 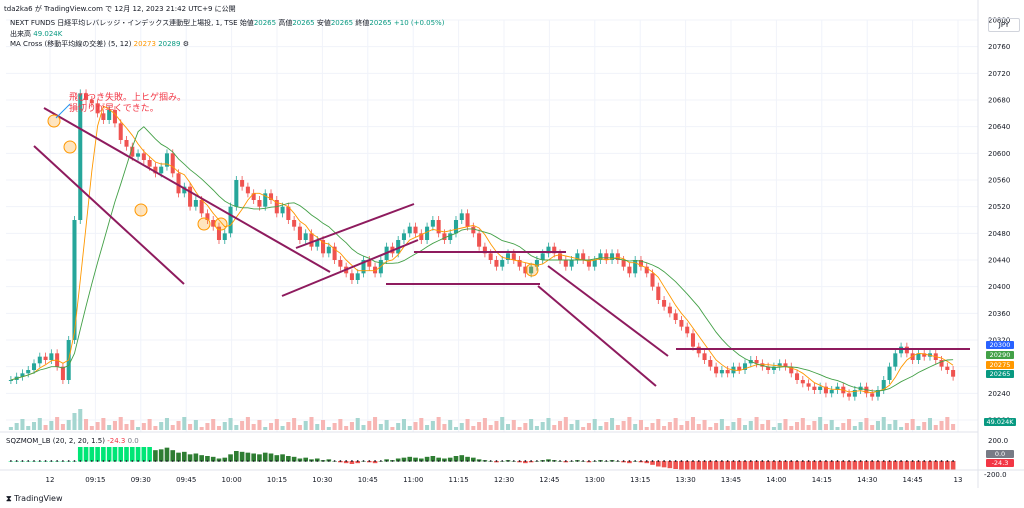 What do you see at coordinates (419, 23) in the screenshot?
I see `change-value: +10 (+0.05%)` at bounding box center [419, 23].